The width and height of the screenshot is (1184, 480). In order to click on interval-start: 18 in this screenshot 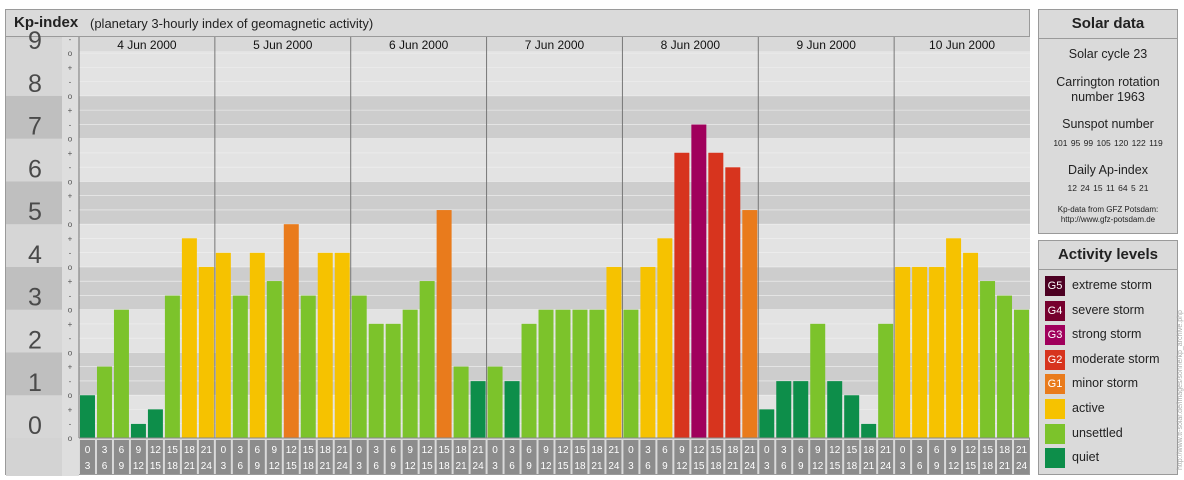, I will do `click(326, 450)`.